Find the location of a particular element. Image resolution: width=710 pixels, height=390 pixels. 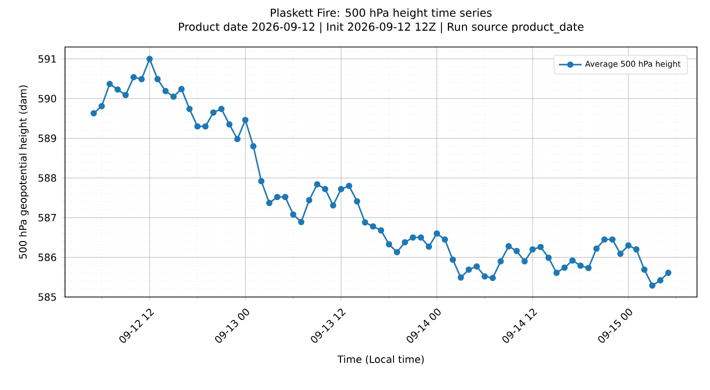

y-tick-label: 585 is located at coordinates (47, 297).